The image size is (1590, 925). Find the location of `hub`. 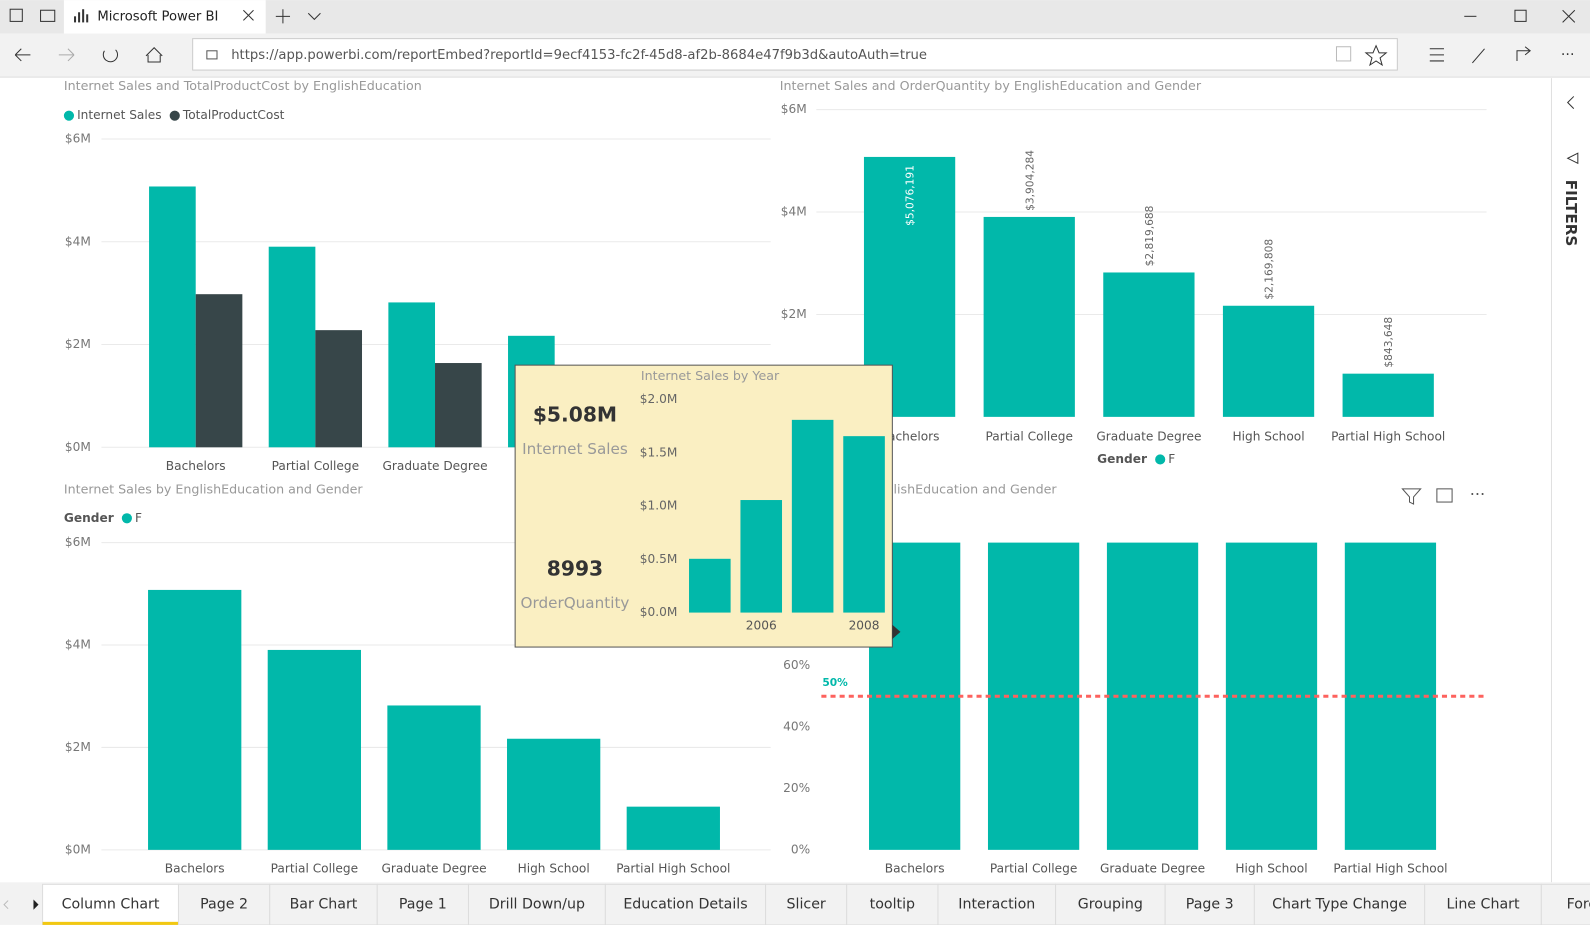

hub is located at coordinates (1436, 55).